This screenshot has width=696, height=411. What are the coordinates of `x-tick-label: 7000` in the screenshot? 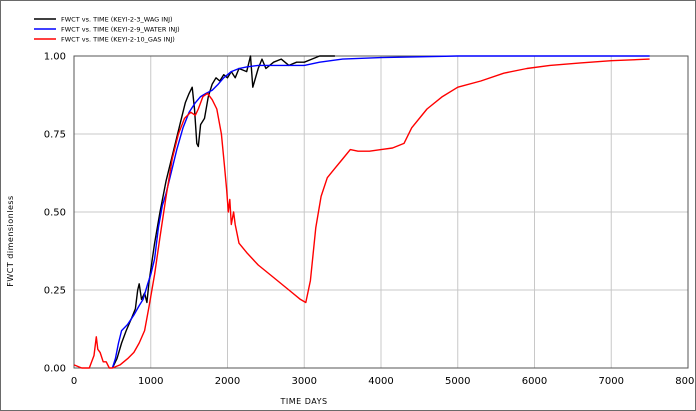 It's located at (611, 381).